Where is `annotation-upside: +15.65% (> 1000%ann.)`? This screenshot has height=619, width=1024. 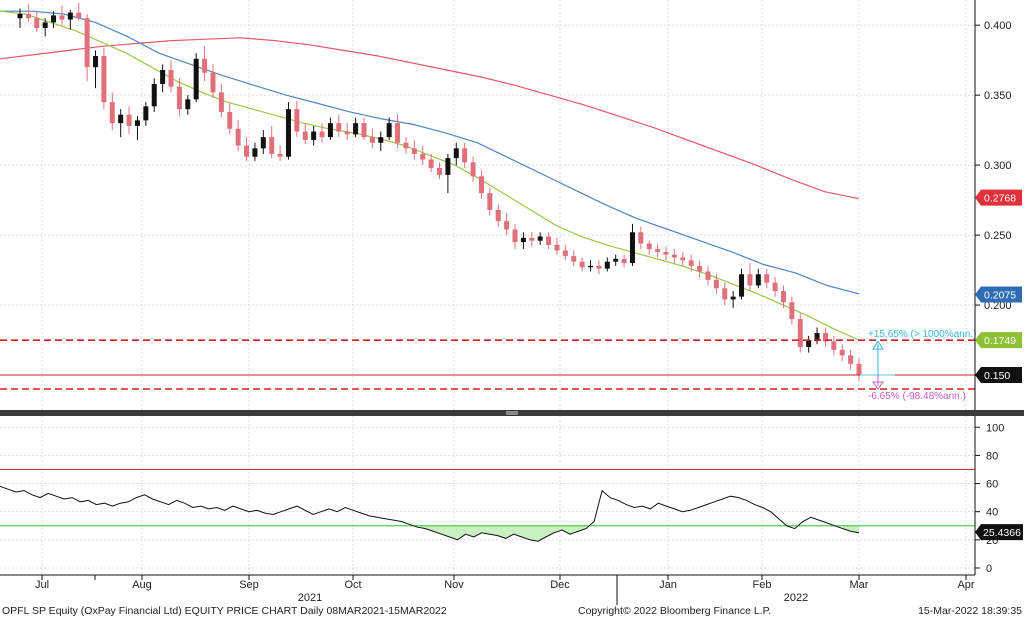 annotation-upside: +15.65% (> 1000%ann.) is located at coordinates (922, 334).